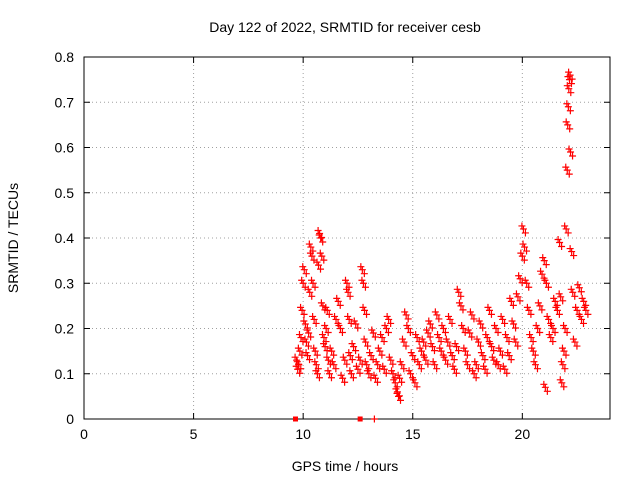 The width and height of the screenshot is (640, 480). What do you see at coordinates (65, 238) in the screenshot?
I see `y-tick-label: 0.4` at bounding box center [65, 238].